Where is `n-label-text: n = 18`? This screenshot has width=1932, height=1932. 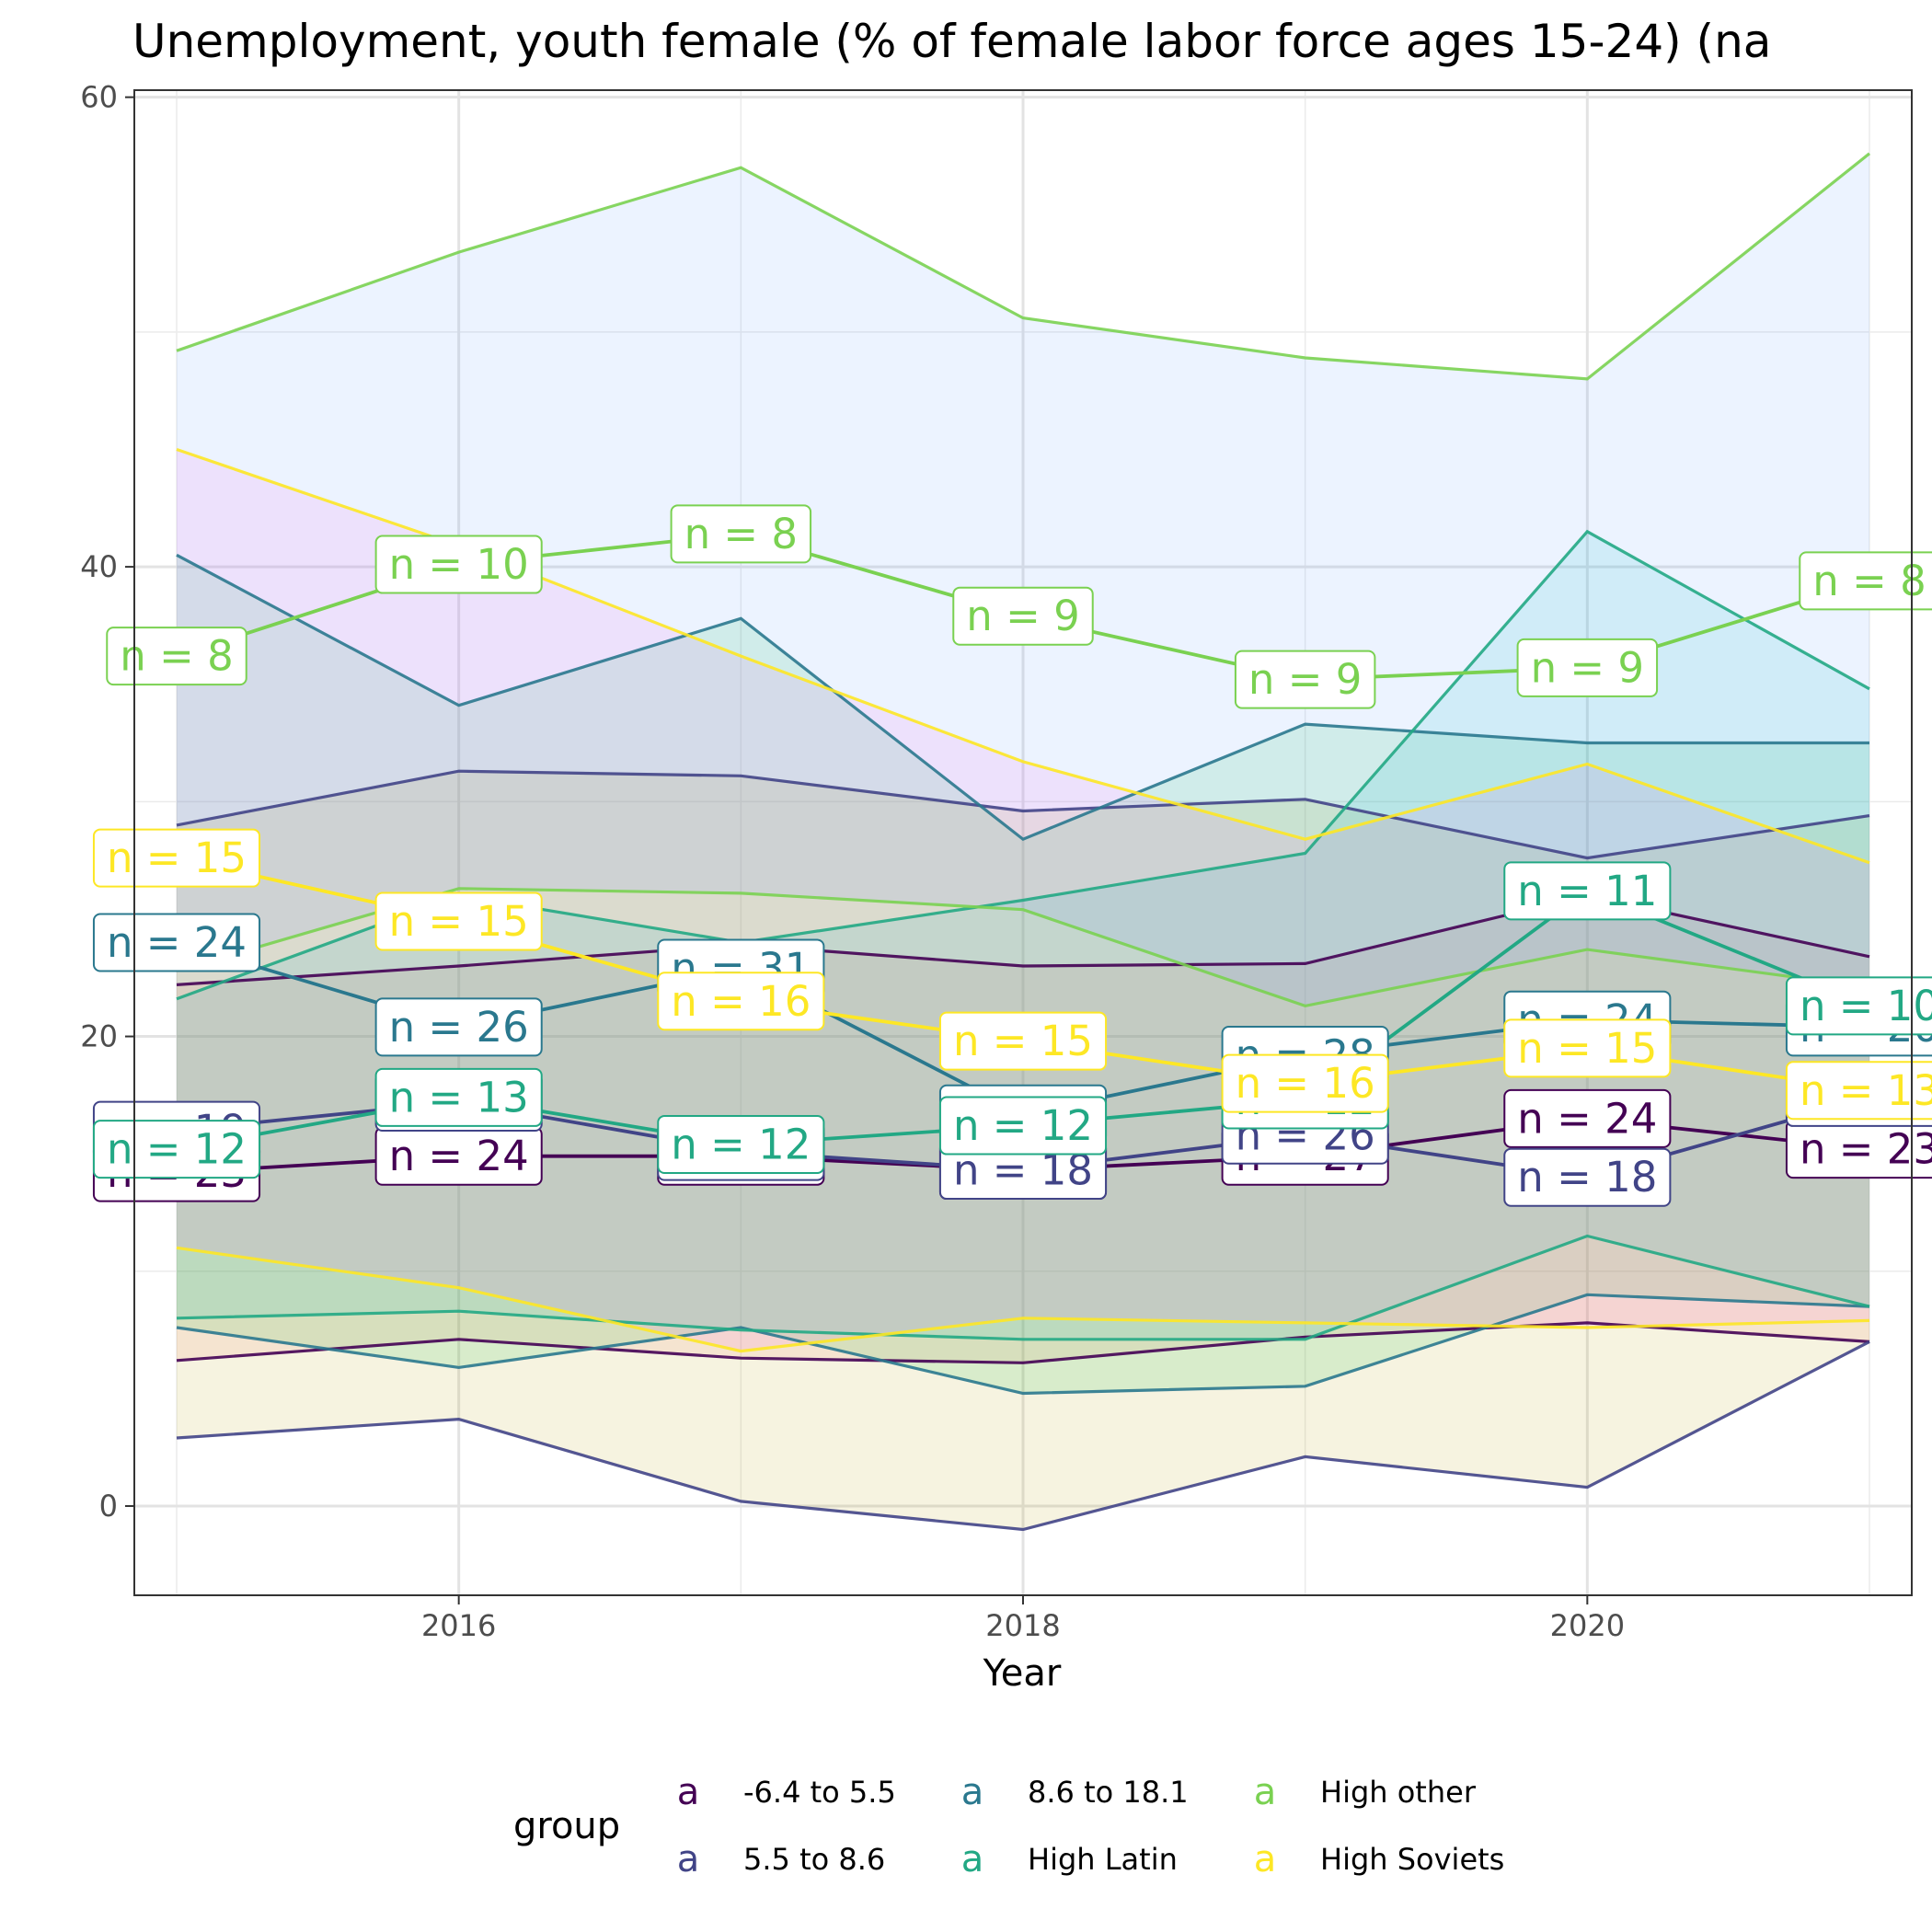
n-label-text: n = 18 is located at coordinates (1587, 1177).